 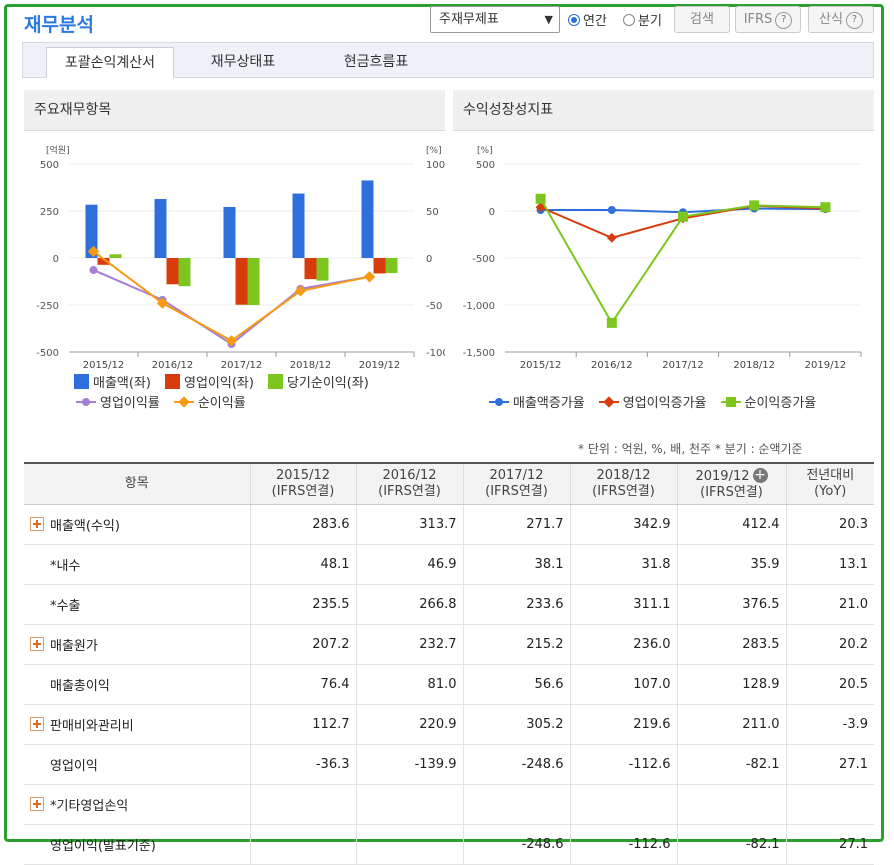 What do you see at coordinates (587, 19) in the screenshot?
I see `radio-annual: 연간` at bounding box center [587, 19].